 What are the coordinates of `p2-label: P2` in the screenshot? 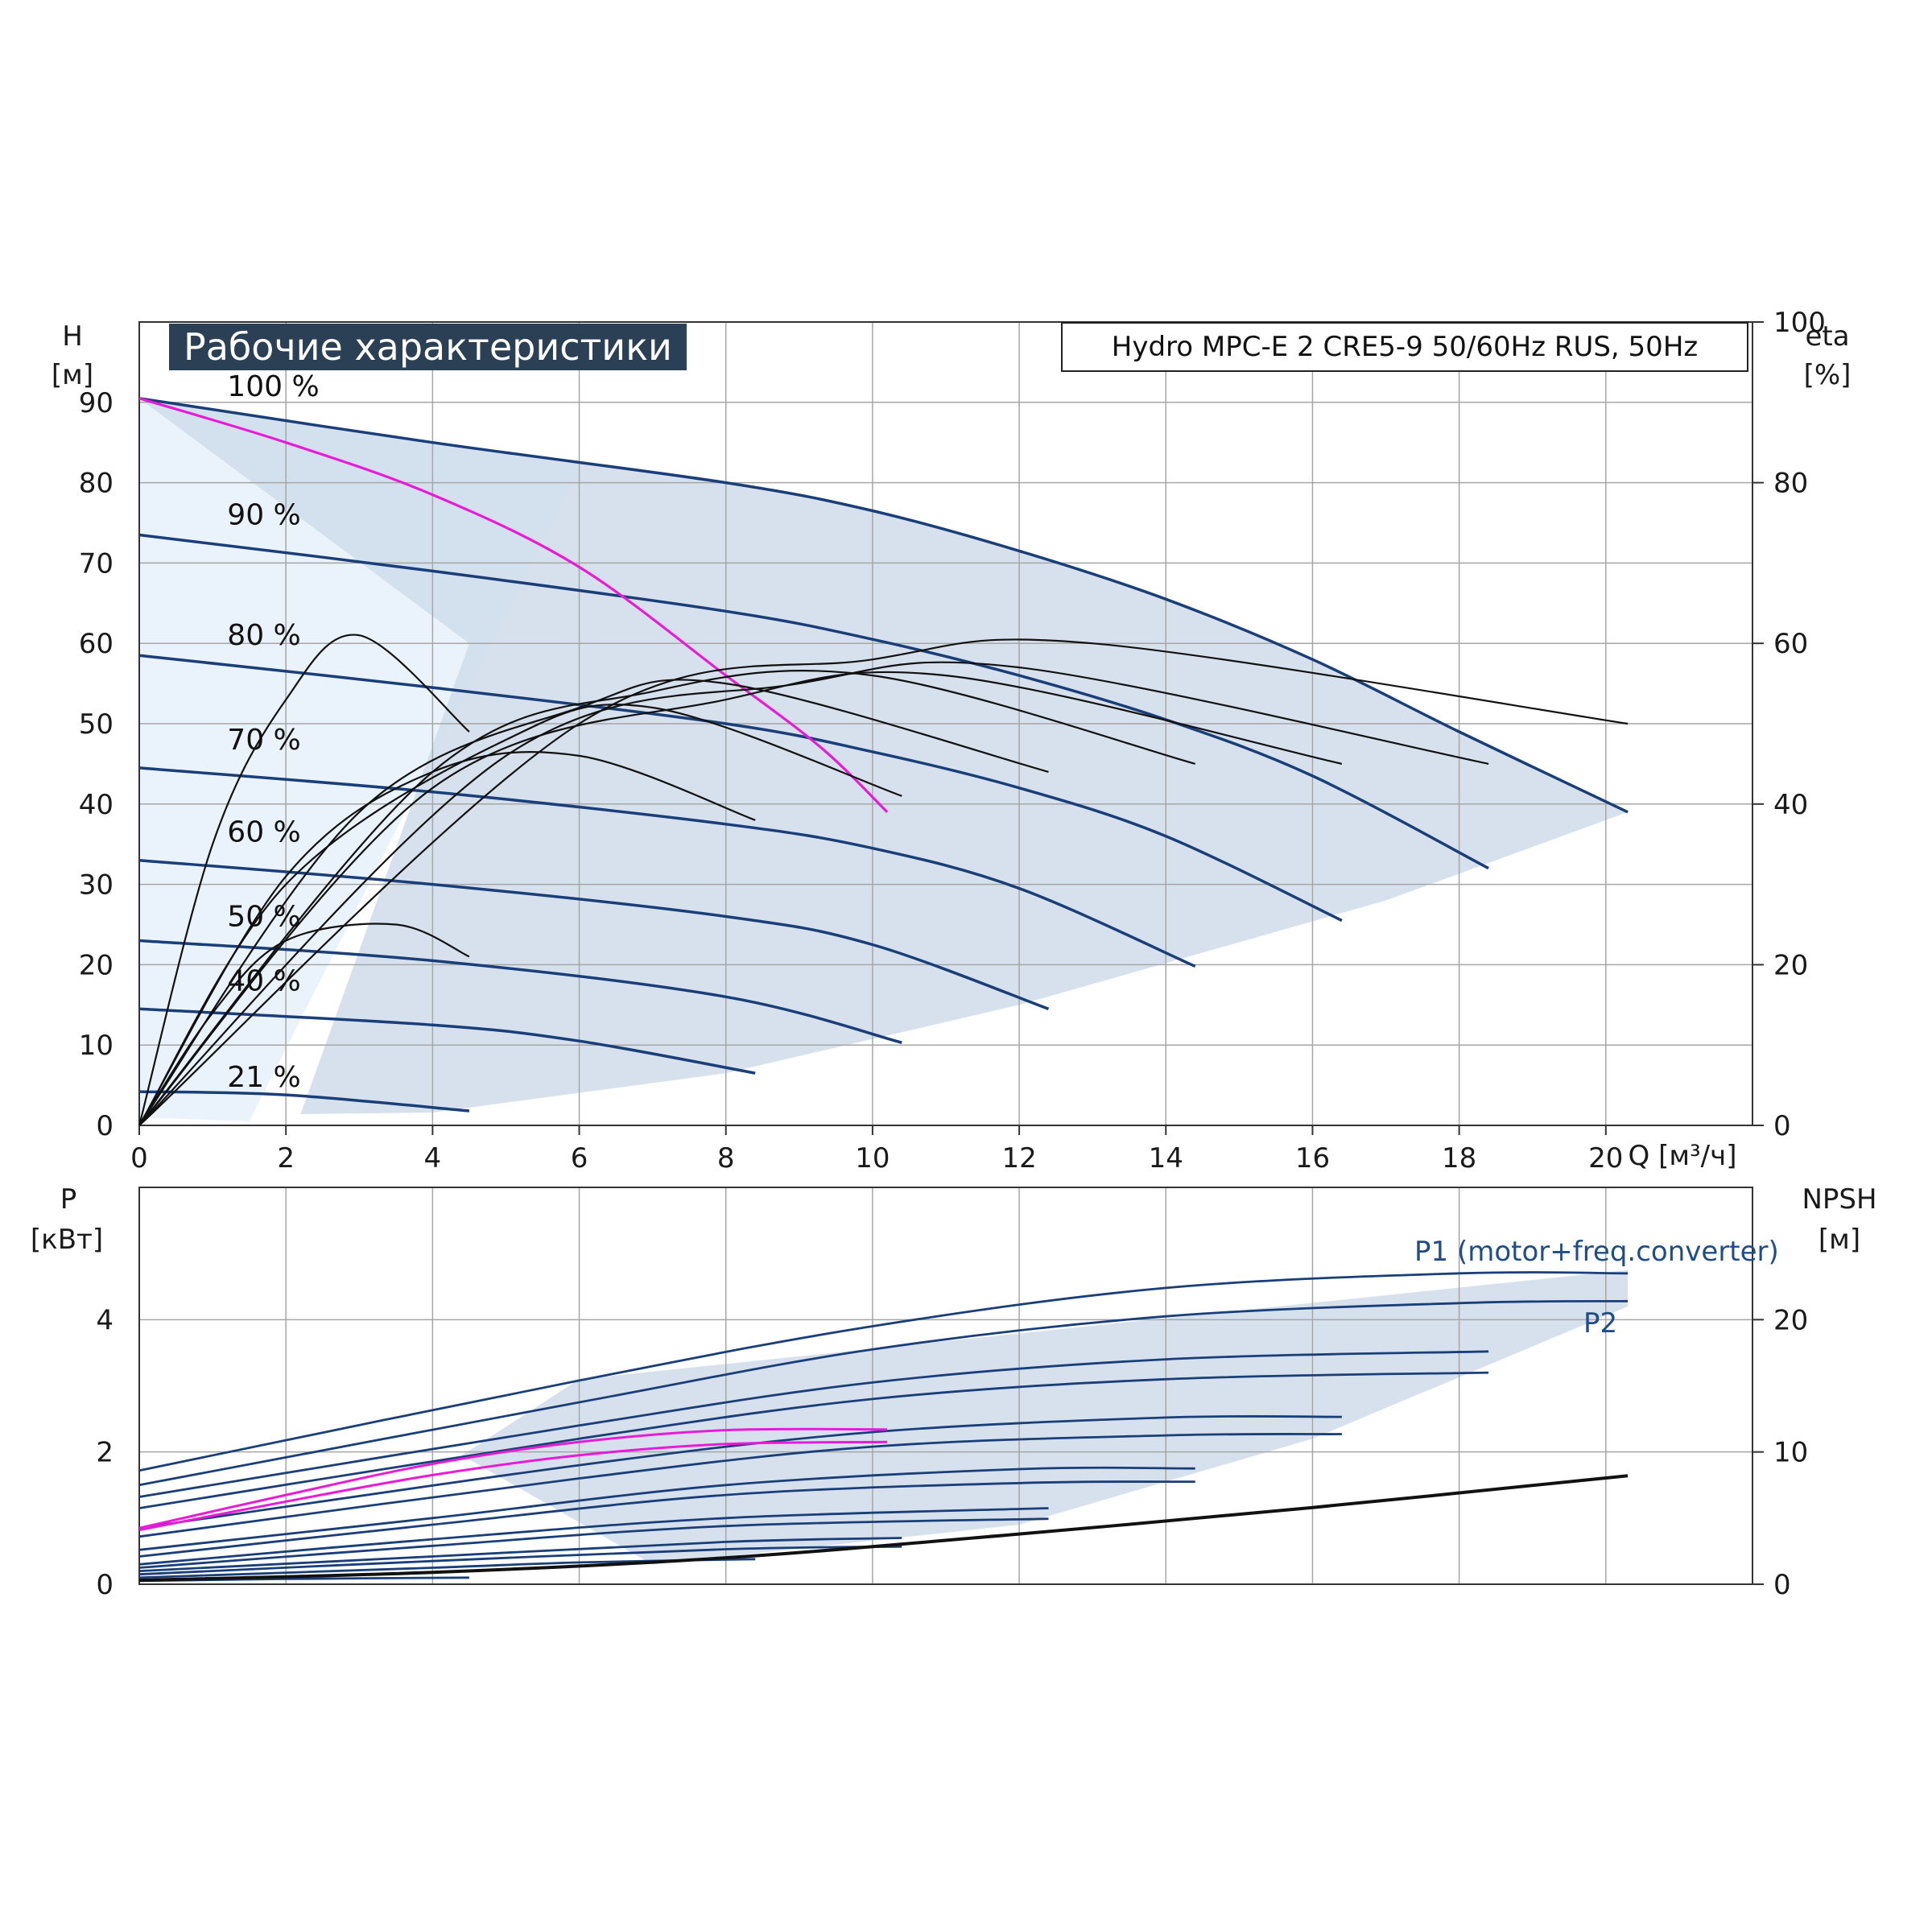 It's located at (1600, 1323).